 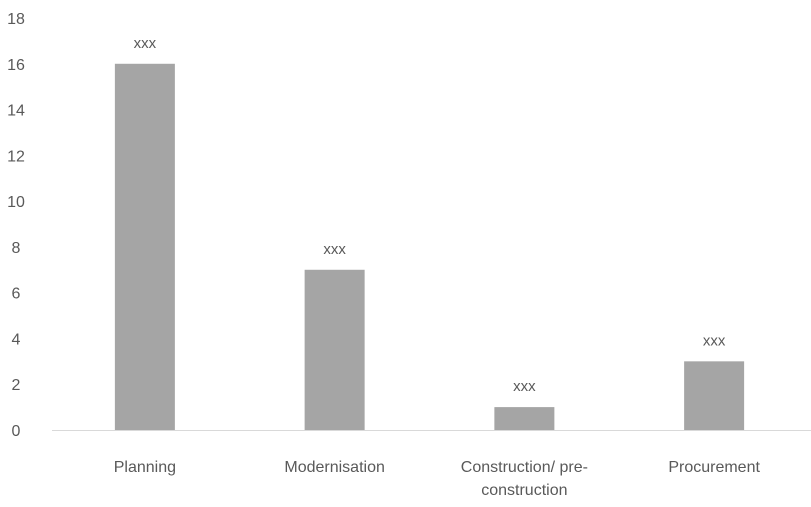 I want to click on y-tick-label: 16, so click(x=16, y=65).